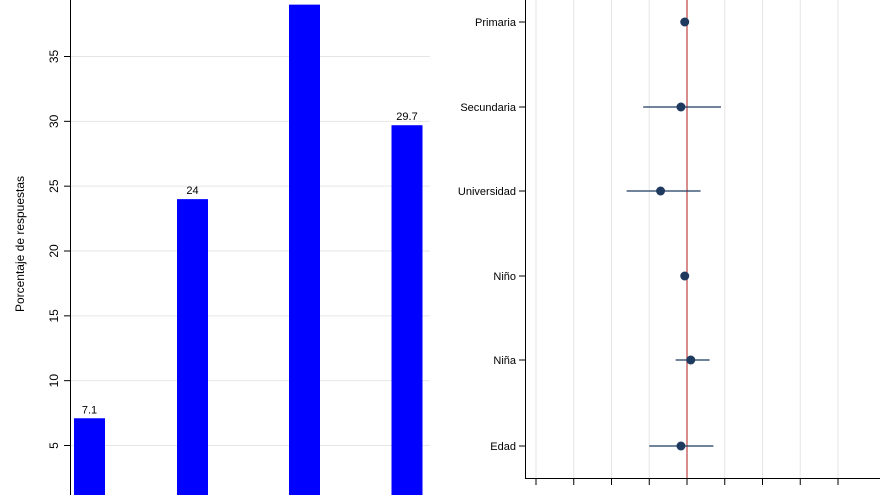 The height and width of the screenshot is (500, 880). What do you see at coordinates (676, 234) in the screenshot?
I see `coefficient-points` at bounding box center [676, 234].